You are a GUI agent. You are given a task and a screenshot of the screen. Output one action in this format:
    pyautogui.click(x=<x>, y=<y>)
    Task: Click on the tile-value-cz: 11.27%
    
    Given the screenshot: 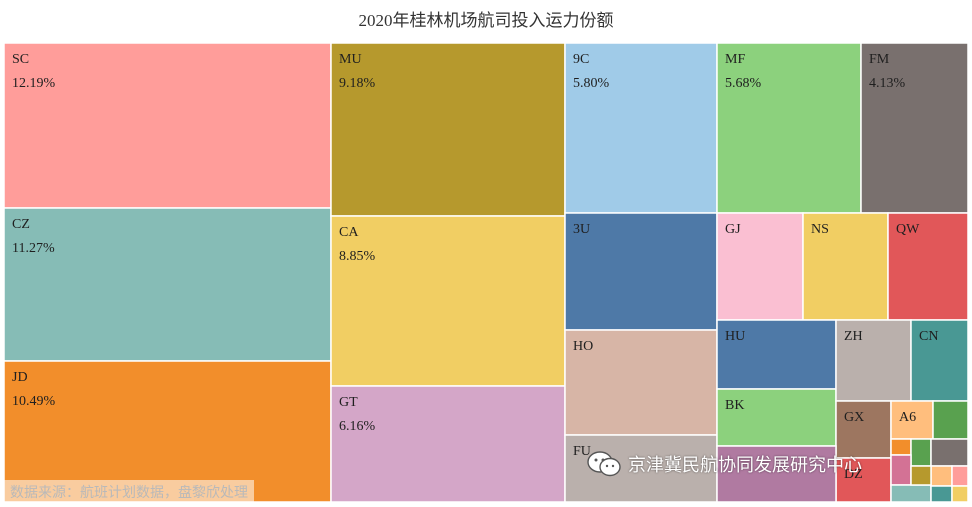 What is the action you would take?
    pyautogui.click(x=33, y=248)
    